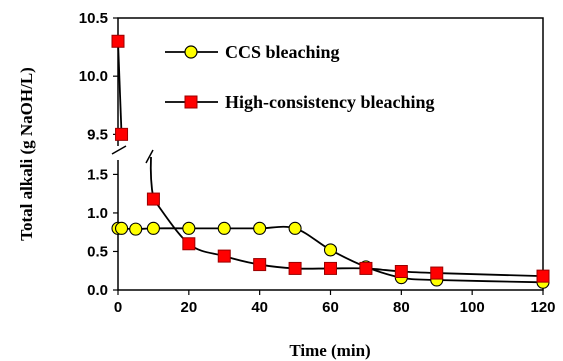 The image size is (563, 361). Describe the element at coordinates (330, 307) in the screenshot. I see `x-tick-label: 60` at that location.